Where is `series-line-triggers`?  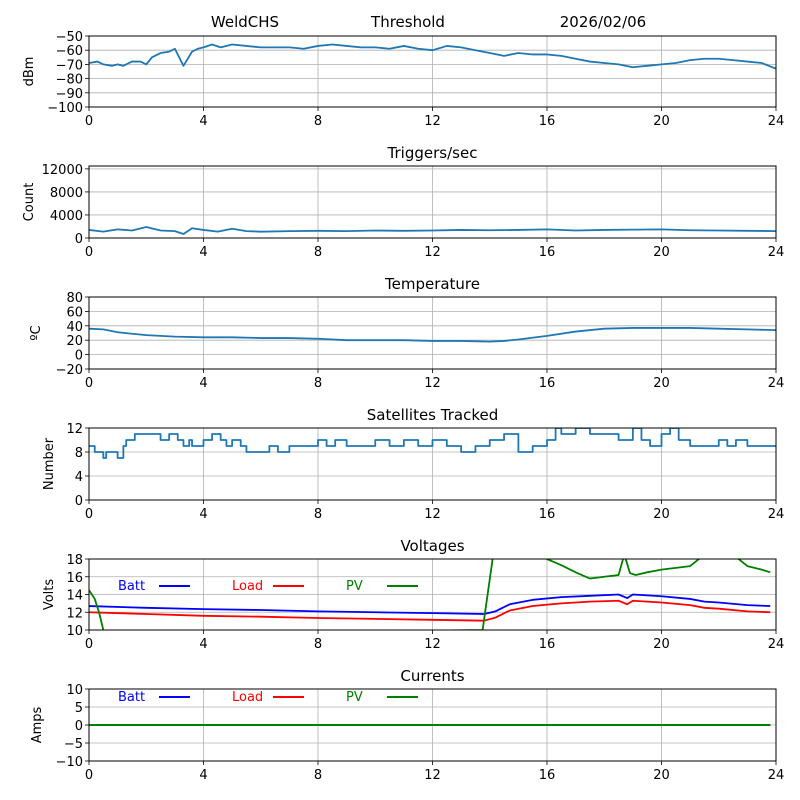
series-line-triggers is located at coordinates (432, 230).